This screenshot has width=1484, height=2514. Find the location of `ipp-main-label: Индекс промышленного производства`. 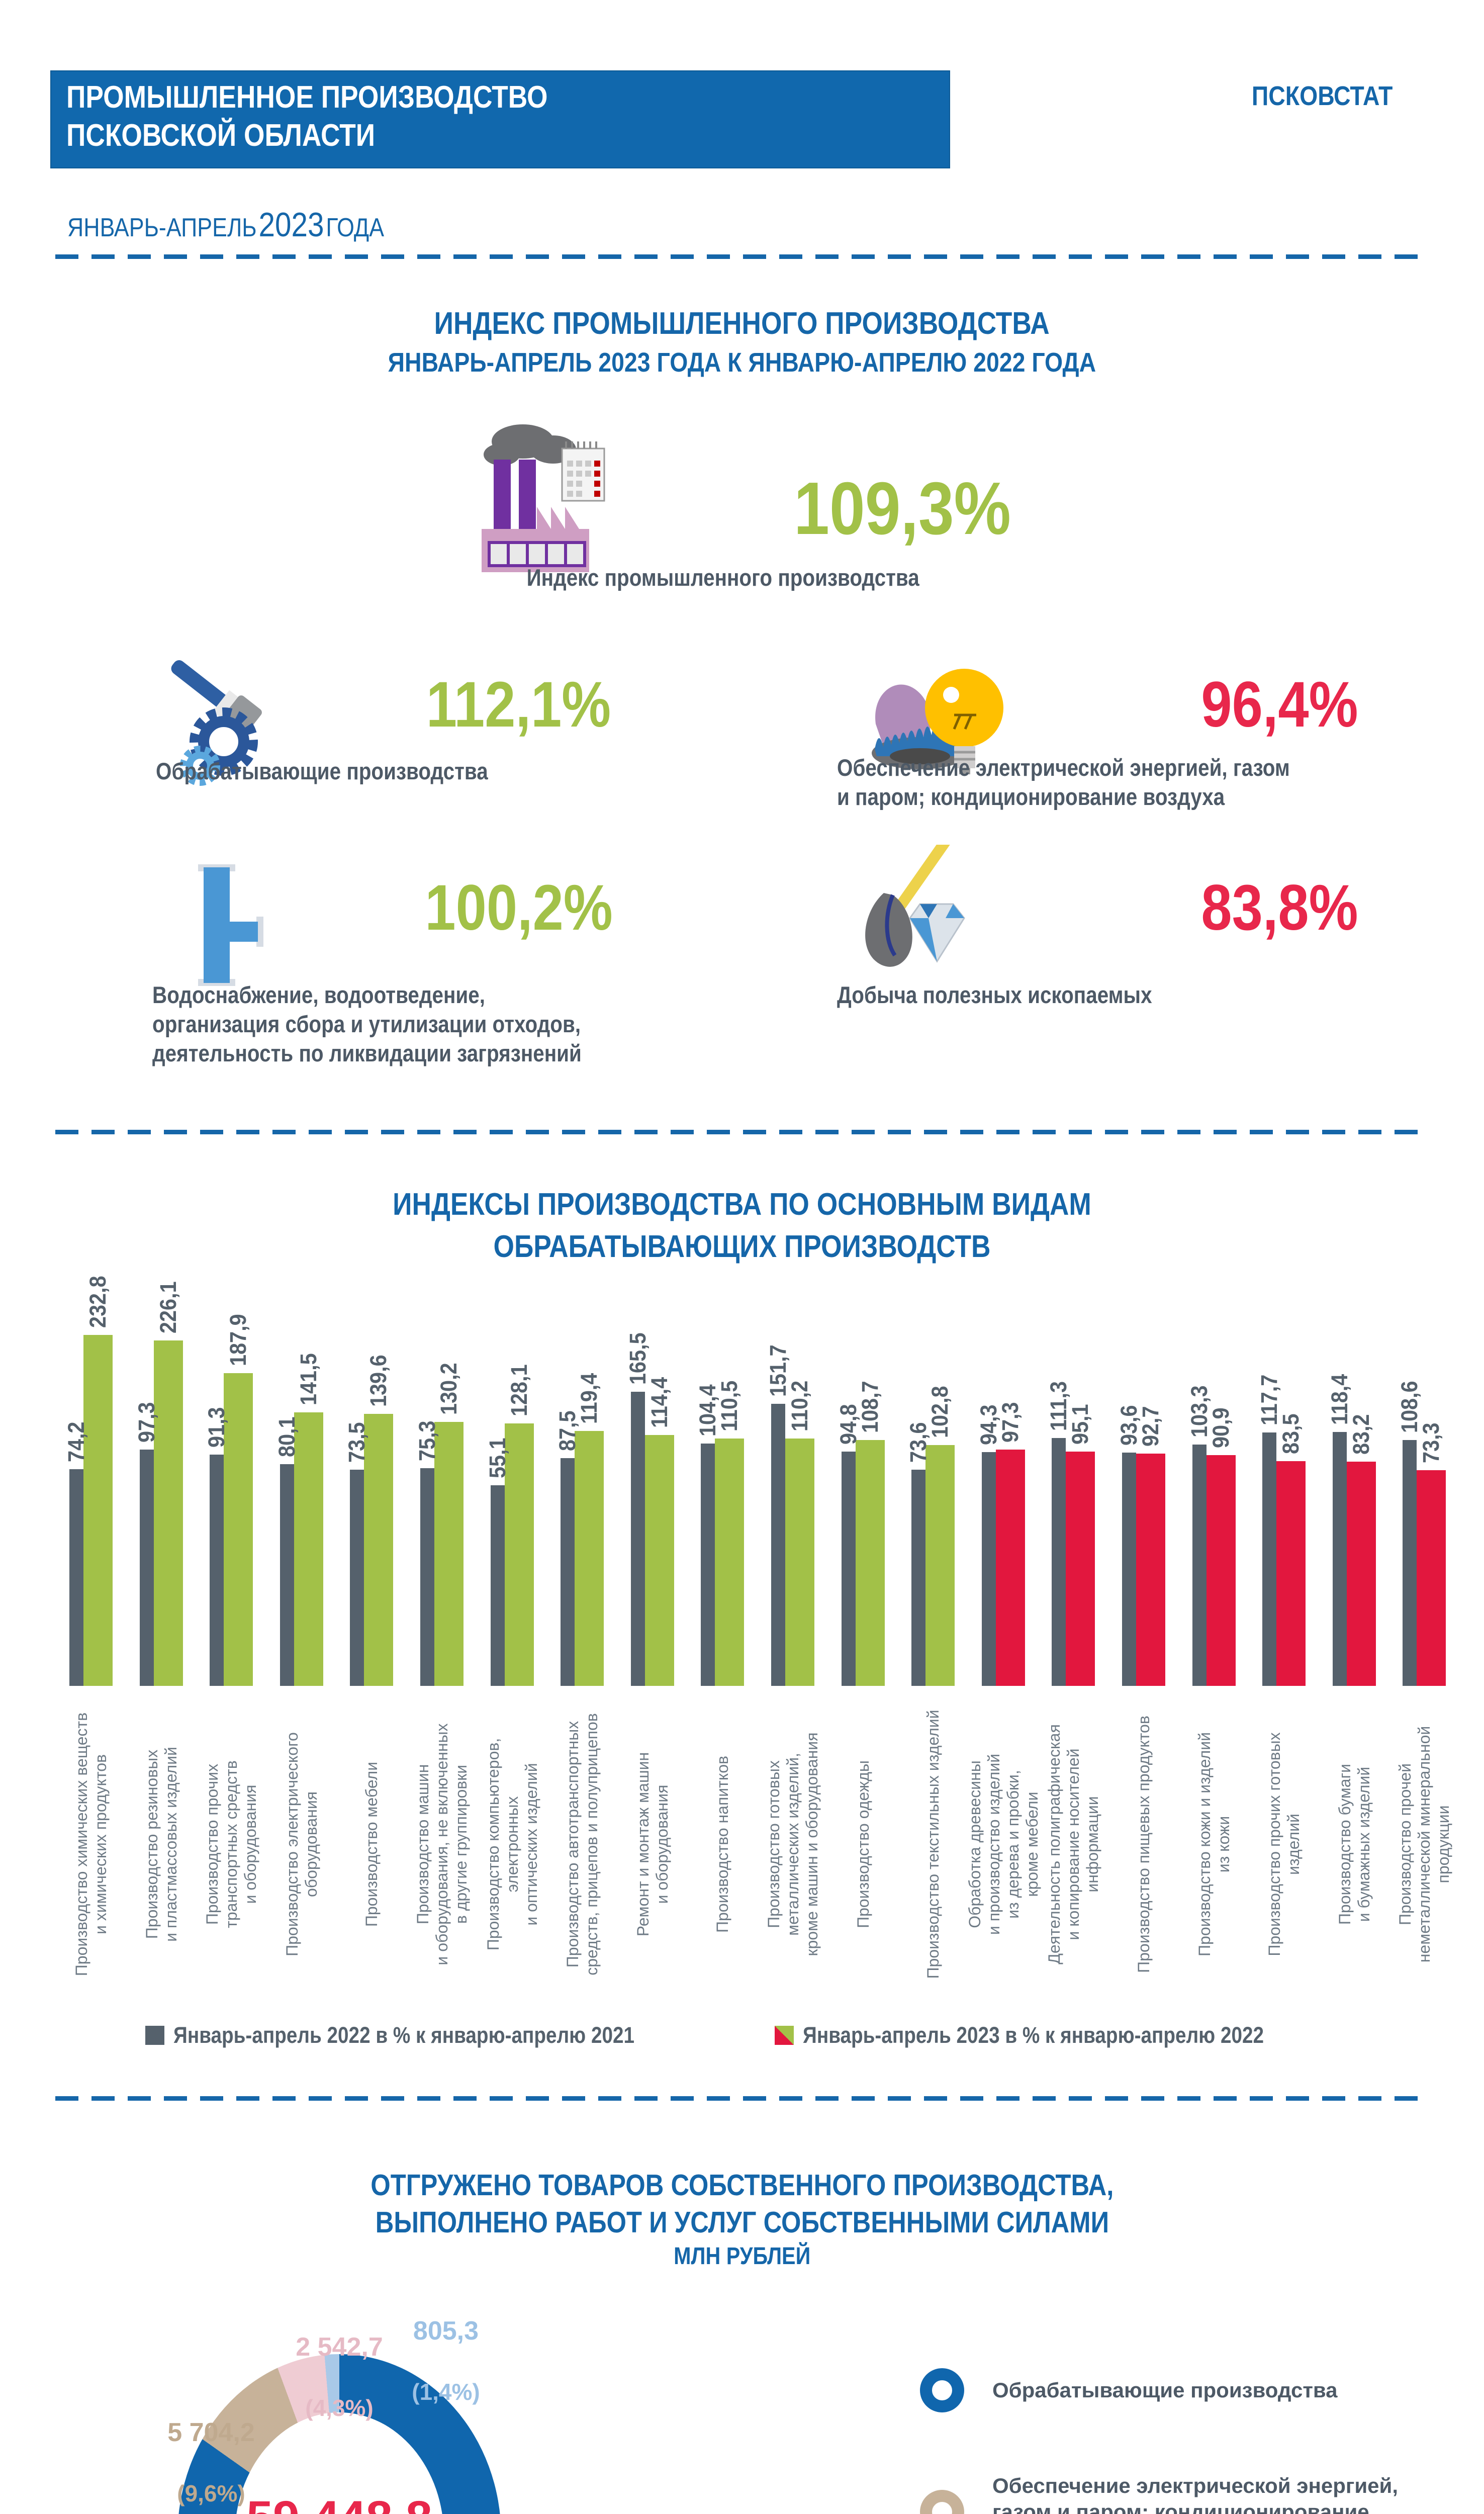

ipp-main-label: Индекс промышленного производства is located at coordinates (723, 577).